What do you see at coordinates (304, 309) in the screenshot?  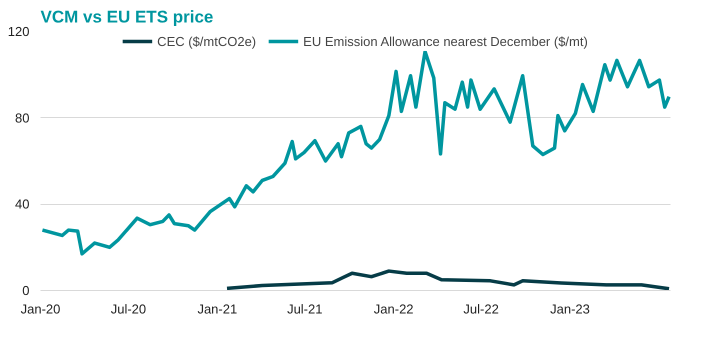 I see `x-tick-label: Jul-21` at bounding box center [304, 309].